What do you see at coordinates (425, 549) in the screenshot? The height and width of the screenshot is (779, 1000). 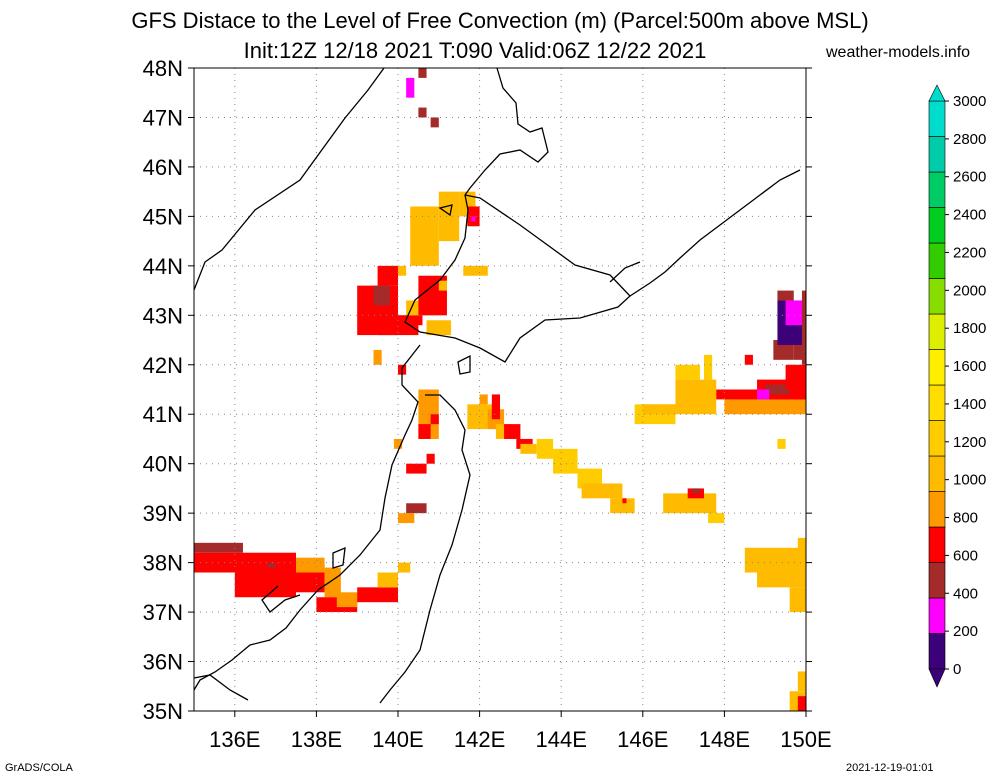 I see `honshu-pacific-coastline` at bounding box center [425, 549].